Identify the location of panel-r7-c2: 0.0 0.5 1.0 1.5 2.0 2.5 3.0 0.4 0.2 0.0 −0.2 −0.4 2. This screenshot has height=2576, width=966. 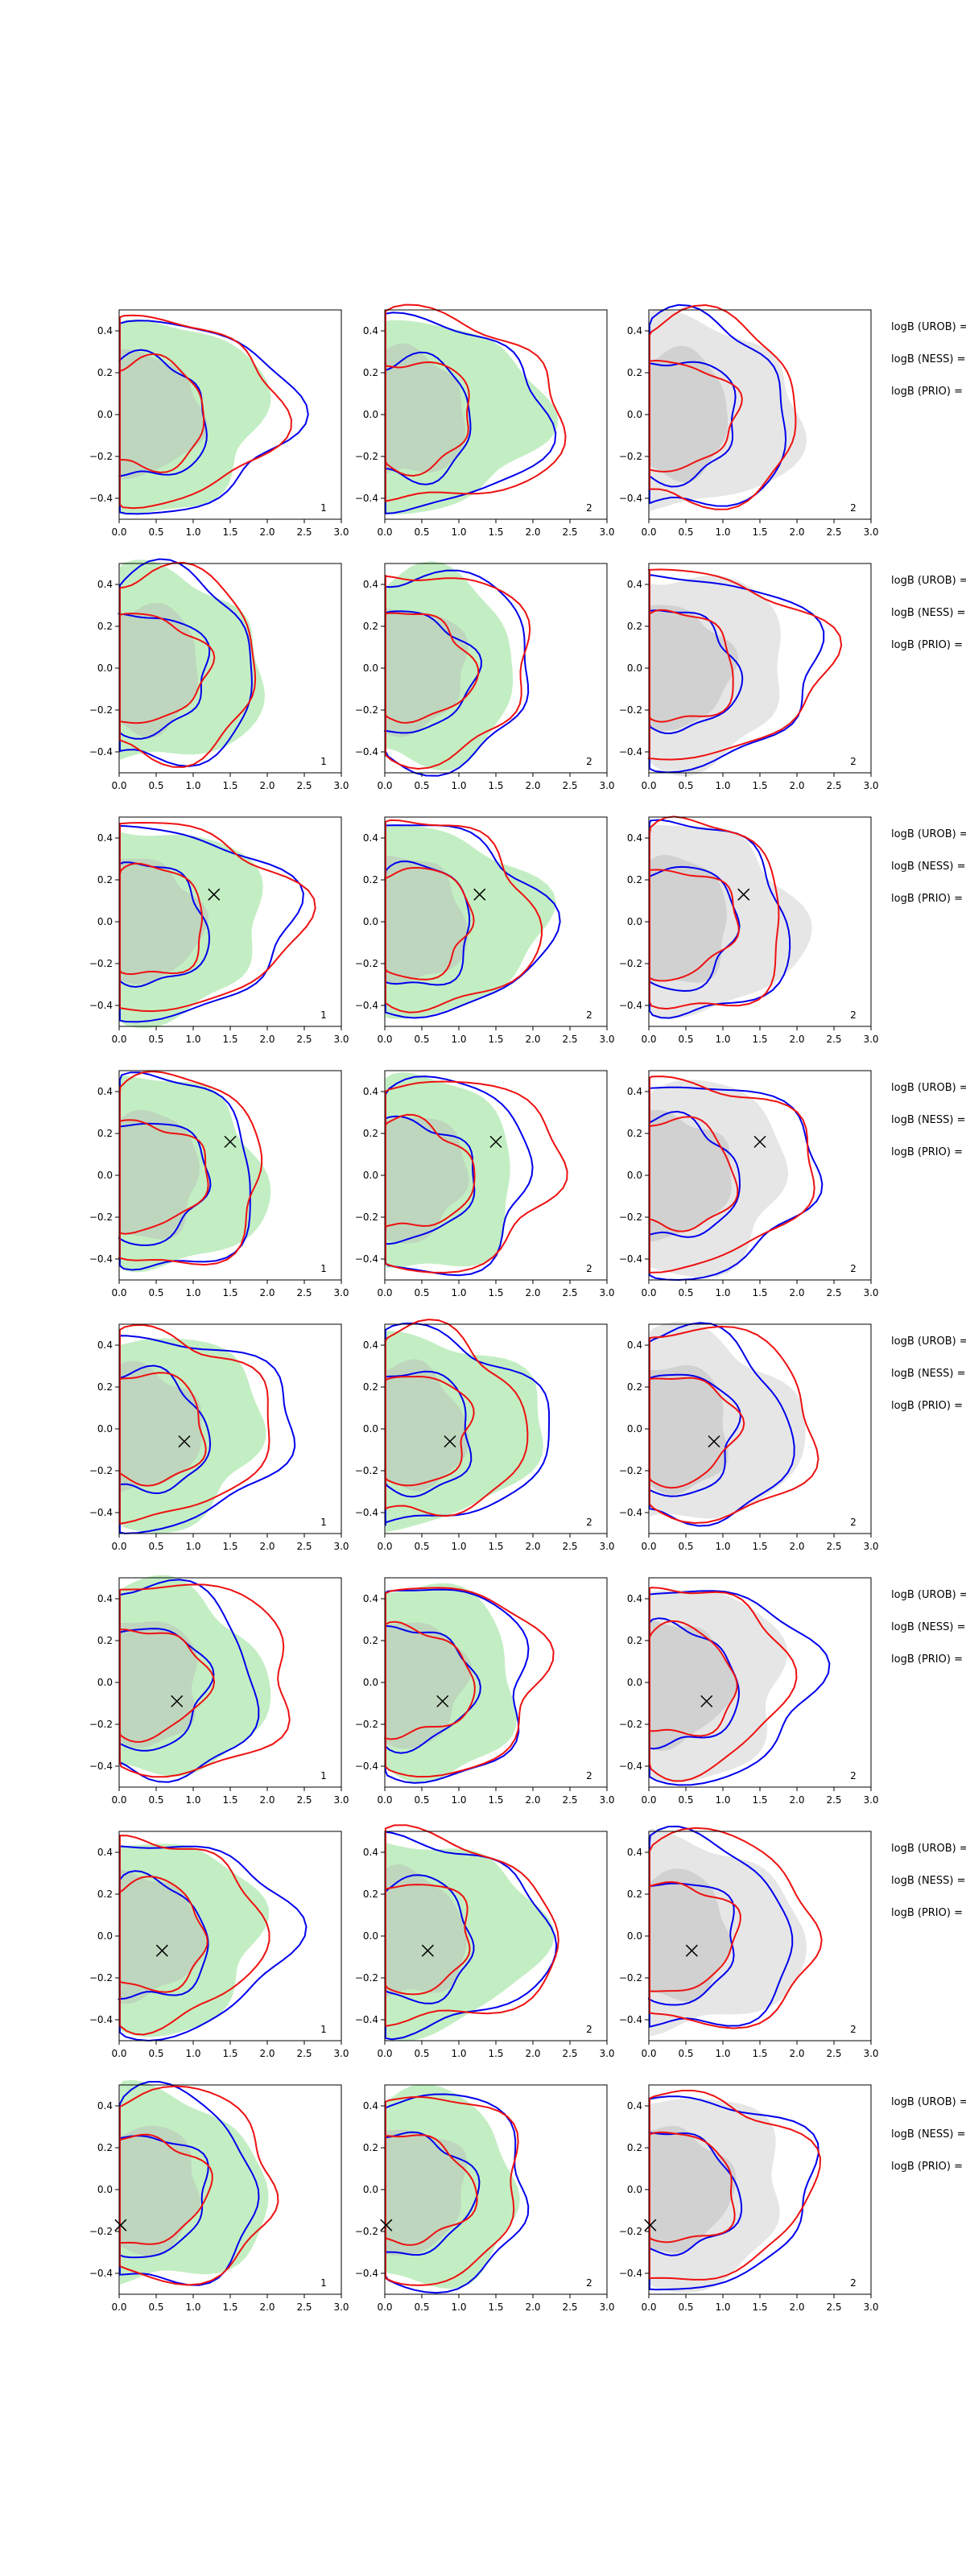
(485, 1941).